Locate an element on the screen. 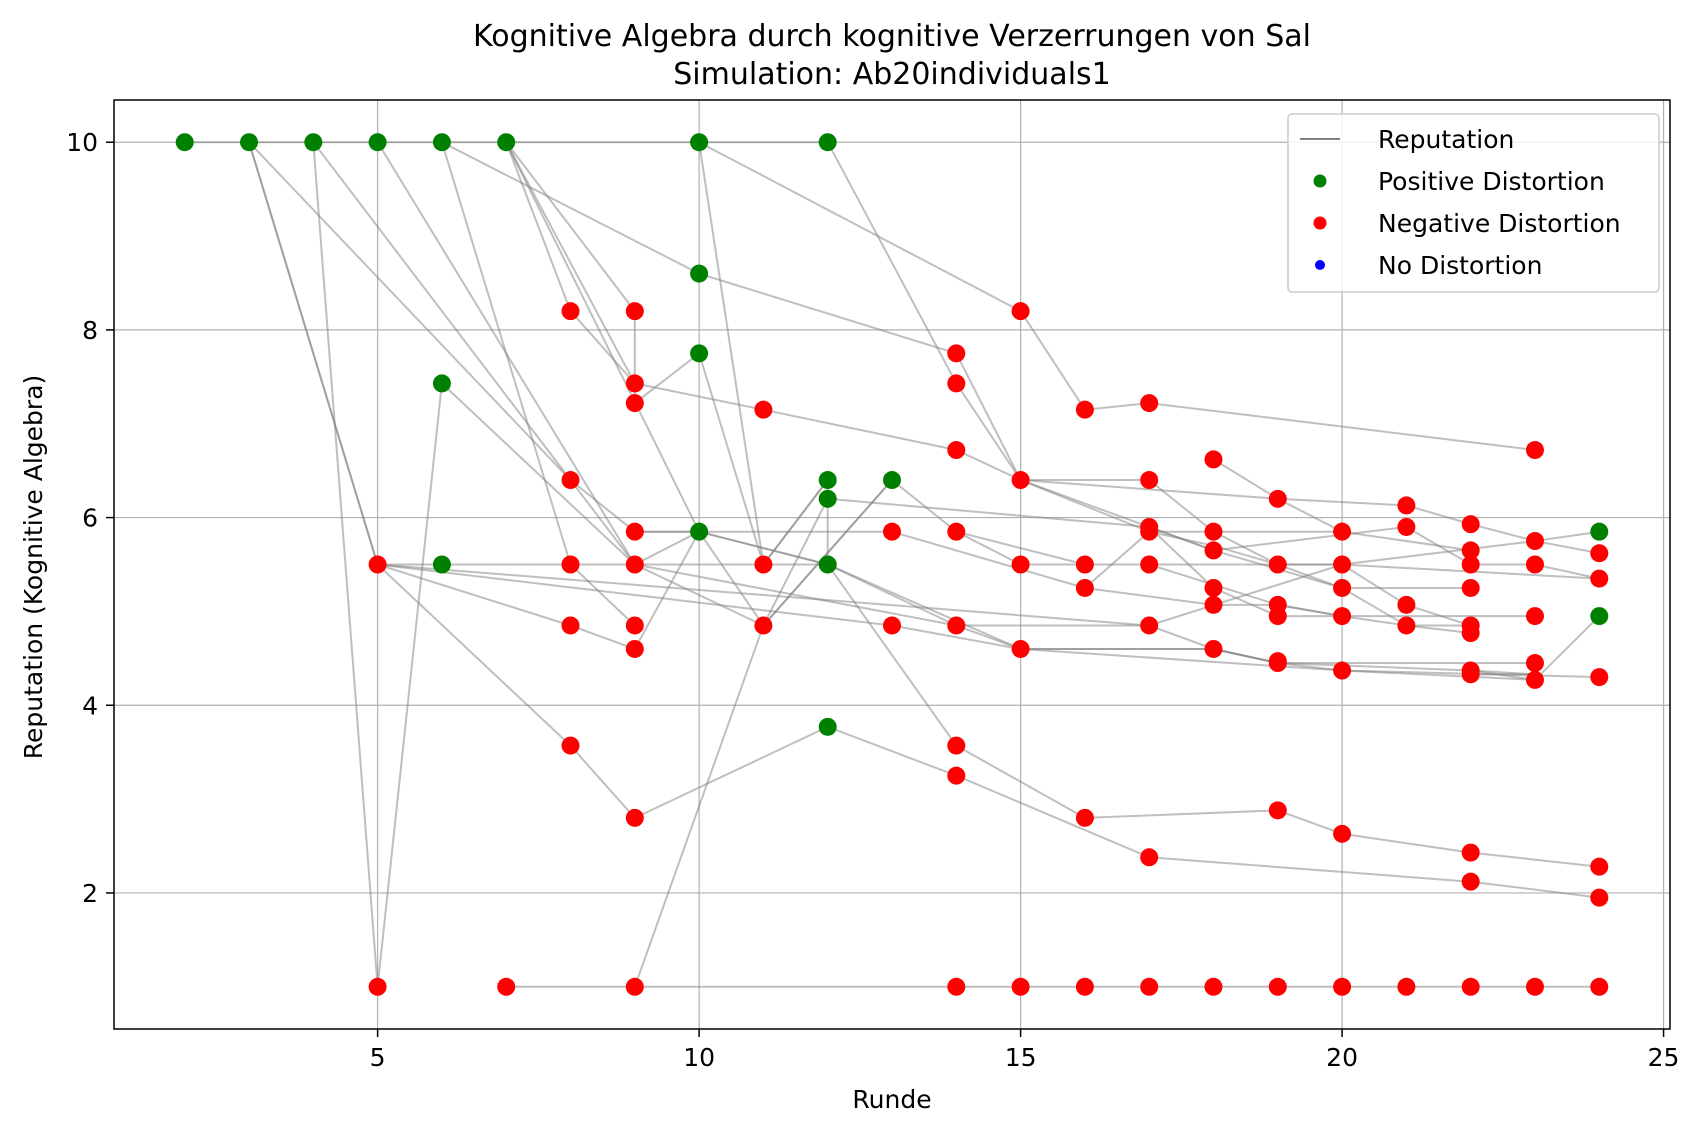  x-tick-label: 10 is located at coordinates (699, 1057).